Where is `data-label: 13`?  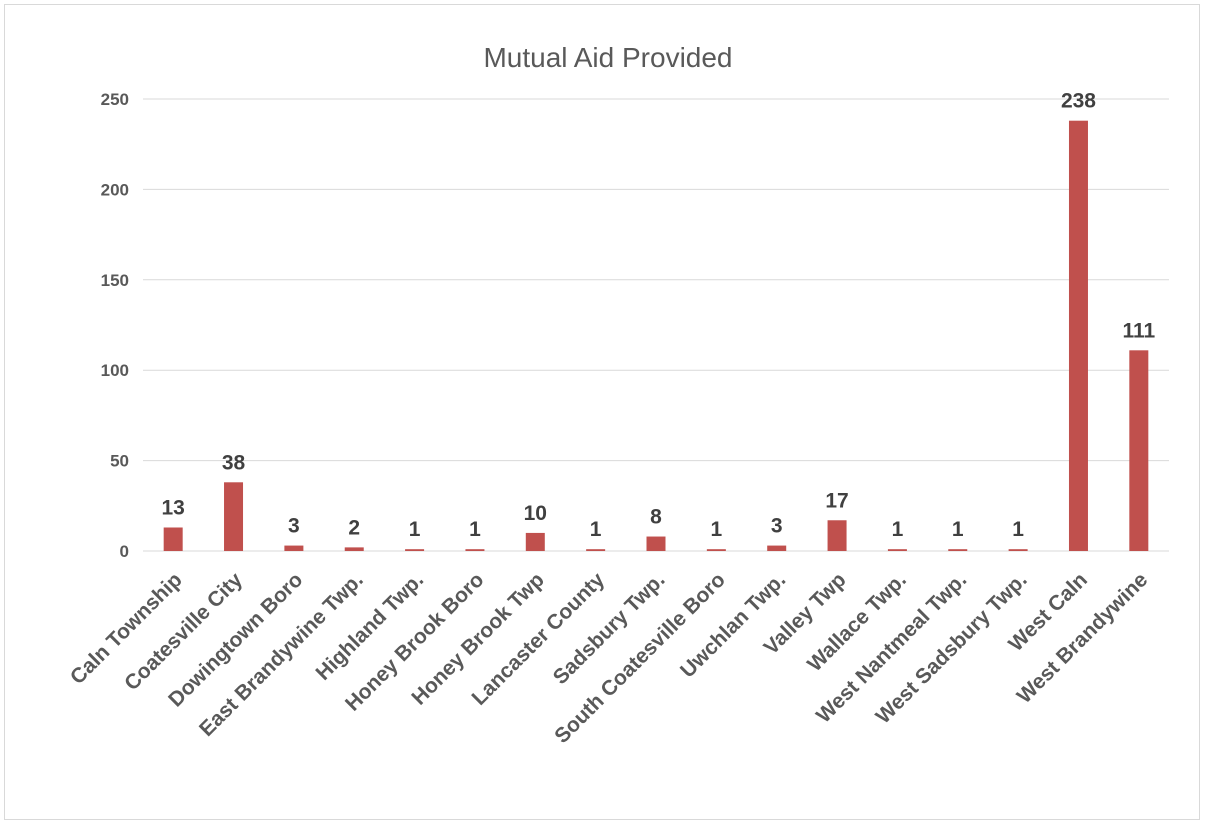
data-label: 13 is located at coordinates (172, 507).